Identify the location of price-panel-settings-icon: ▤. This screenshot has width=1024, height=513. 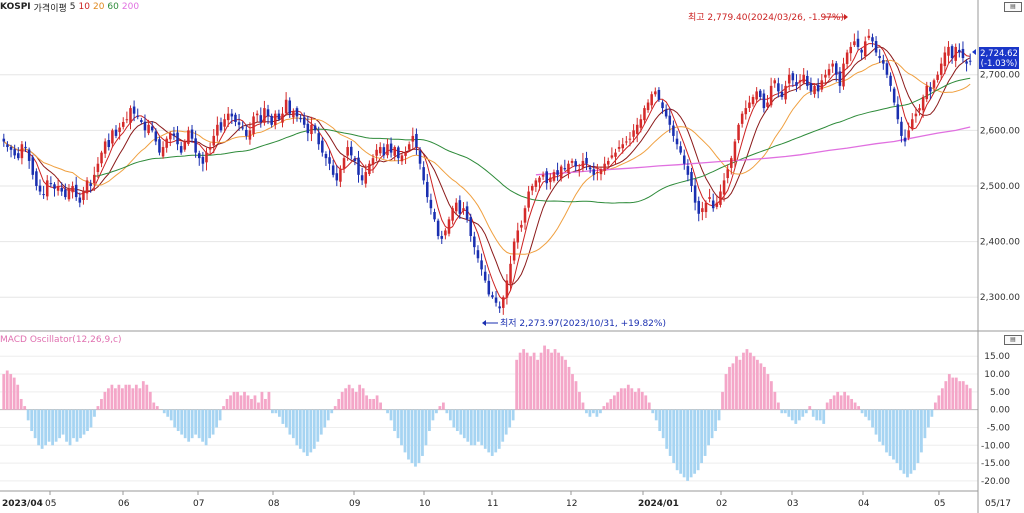
(1013, 7).